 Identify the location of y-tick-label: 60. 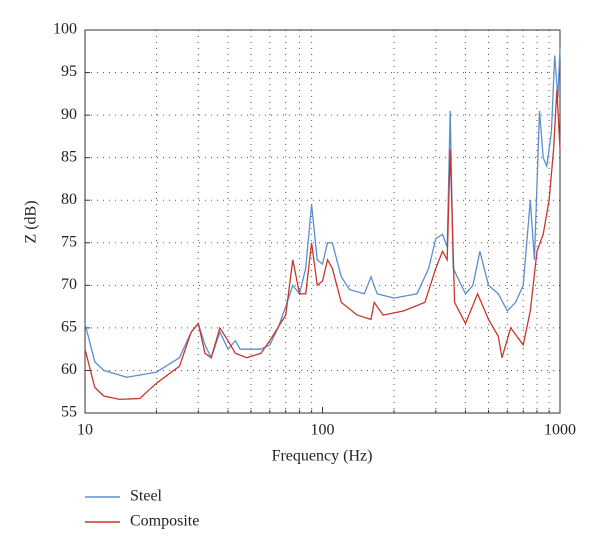
(69, 369).